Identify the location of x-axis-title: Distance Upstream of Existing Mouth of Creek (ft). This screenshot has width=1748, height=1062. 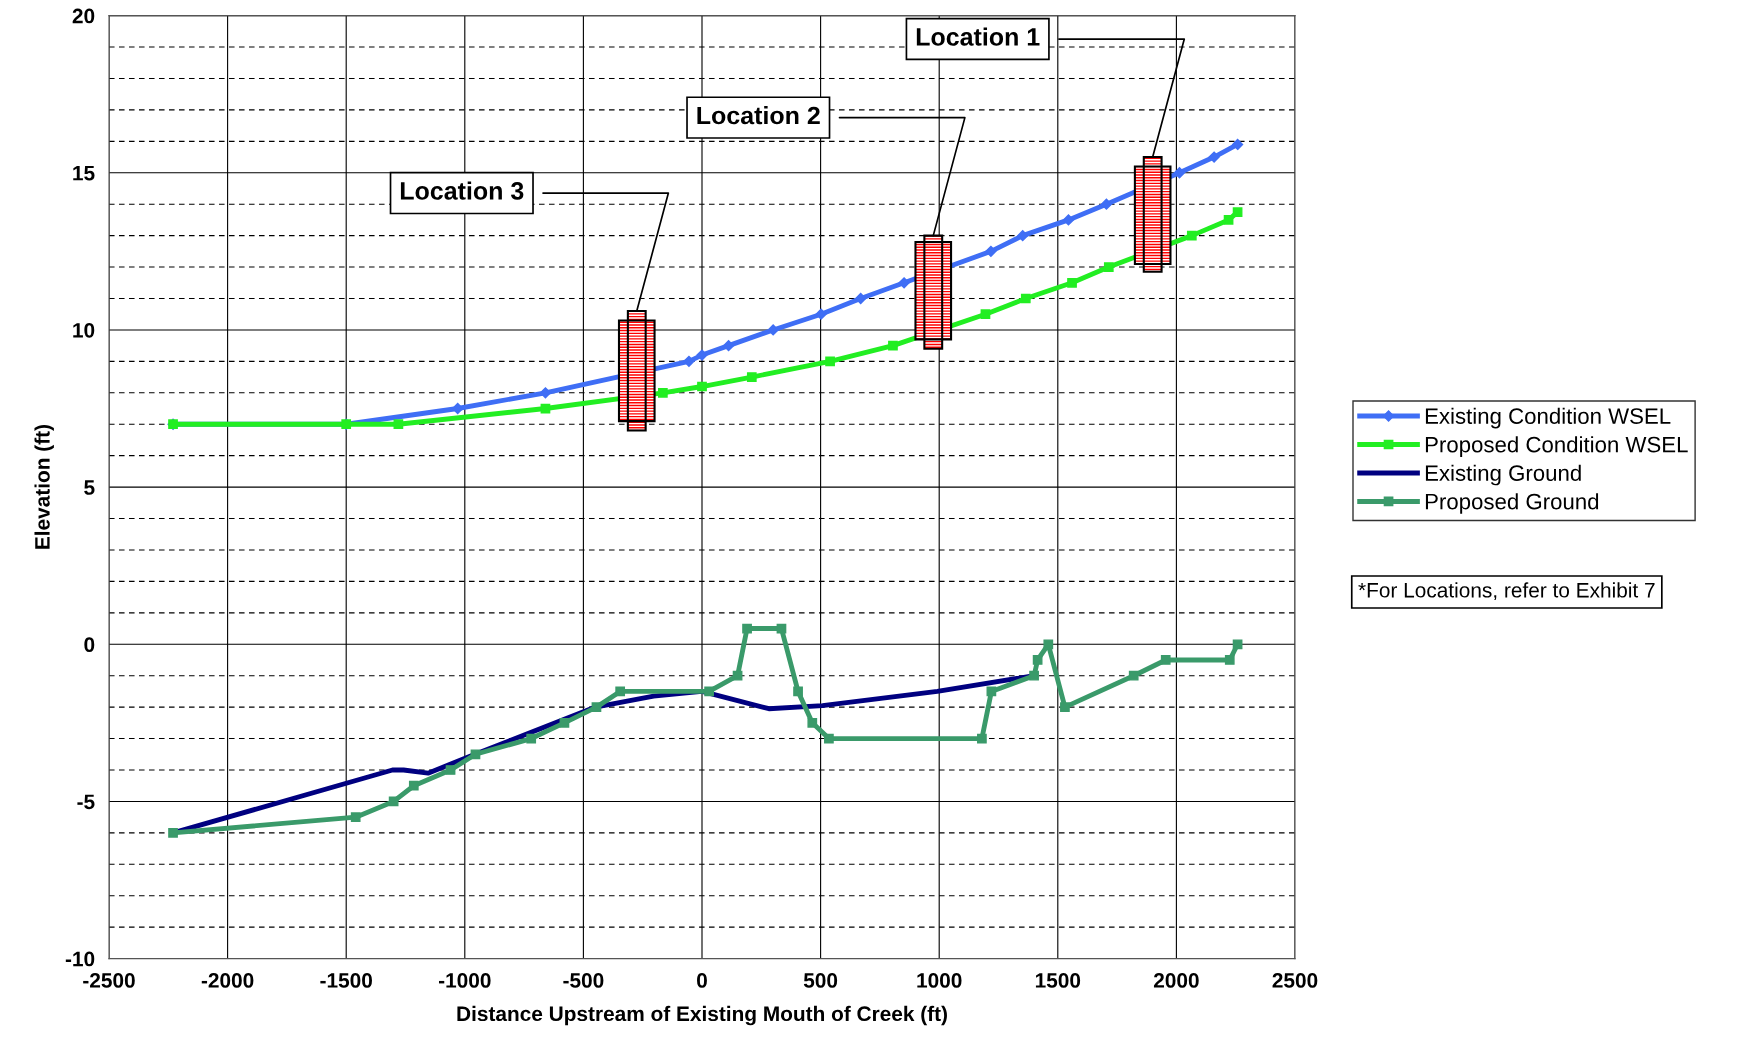
(702, 1015).